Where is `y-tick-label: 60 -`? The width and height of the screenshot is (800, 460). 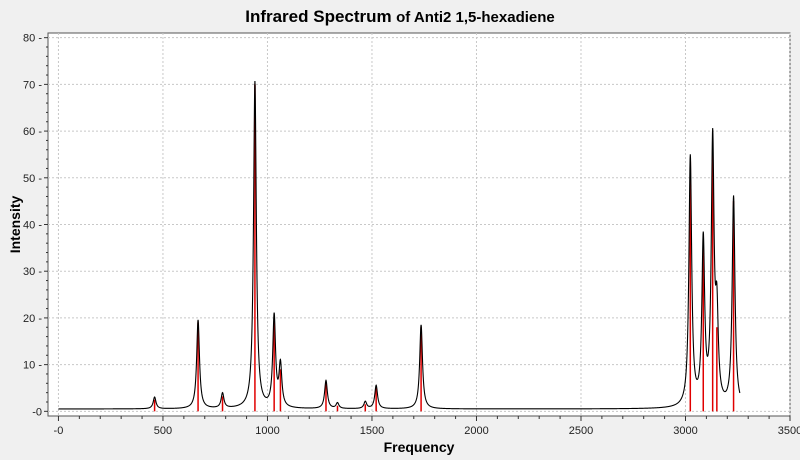 y-tick-label: 60 - is located at coordinates (32, 132).